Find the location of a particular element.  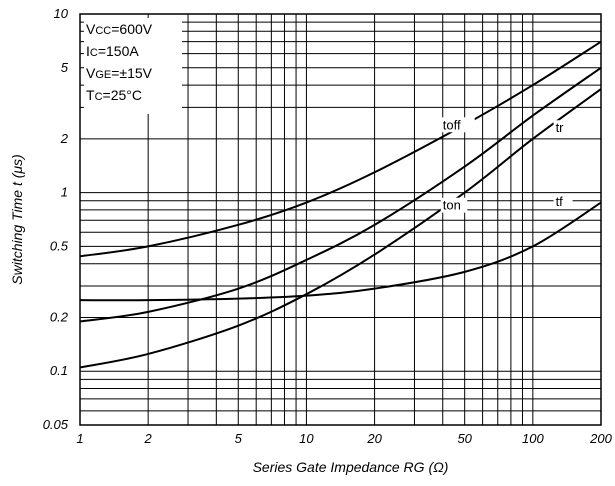

x-tick-label: 20 is located at coordinates (374, 438).